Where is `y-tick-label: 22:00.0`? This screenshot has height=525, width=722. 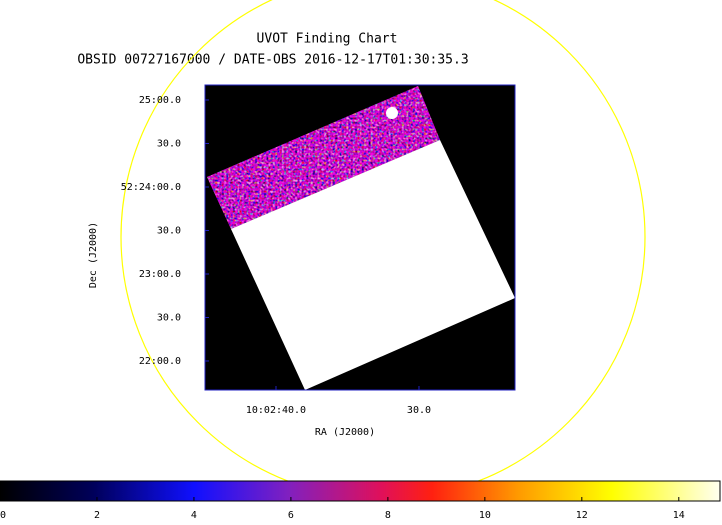 y-tick-label: 22:00.0 is located at coordinates (160, 361).